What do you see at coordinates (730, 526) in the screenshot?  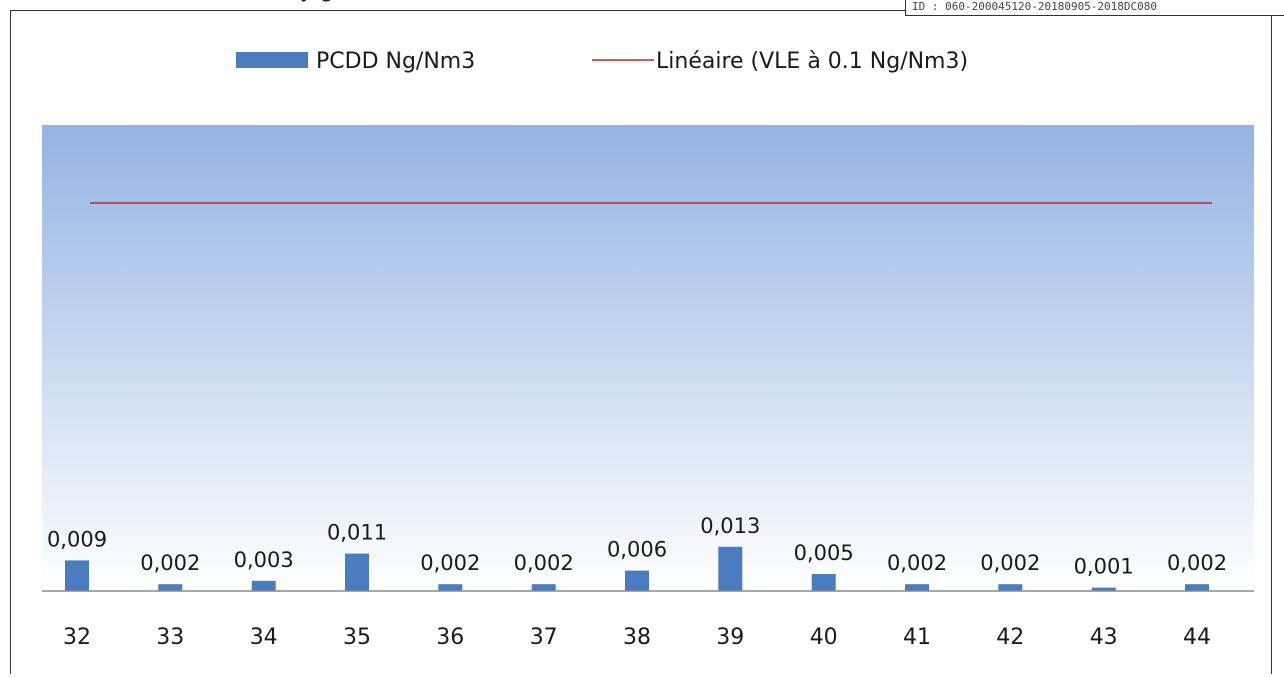 I see `value-label-39: 0,013` at bounding box center [730, 526].